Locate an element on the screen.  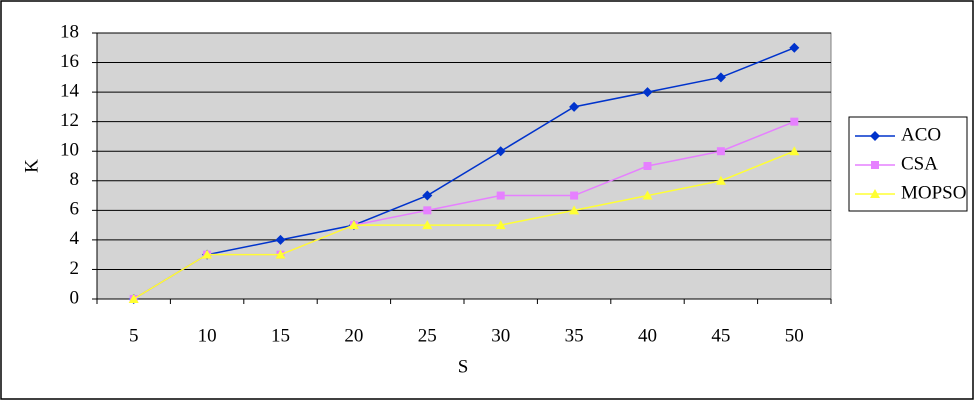
legend-label: MOPSO is located at coordinates (933, 192).